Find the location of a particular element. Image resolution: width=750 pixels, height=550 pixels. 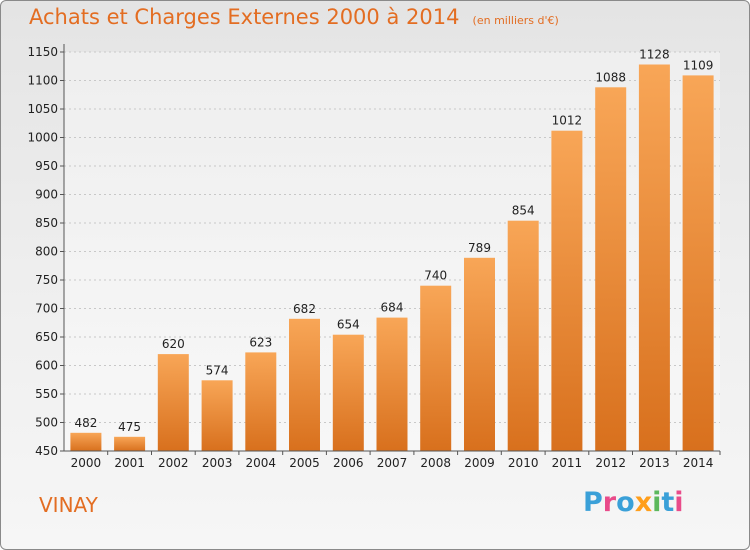

y-tick-label: 1000 is located at coordinates (42, 138).